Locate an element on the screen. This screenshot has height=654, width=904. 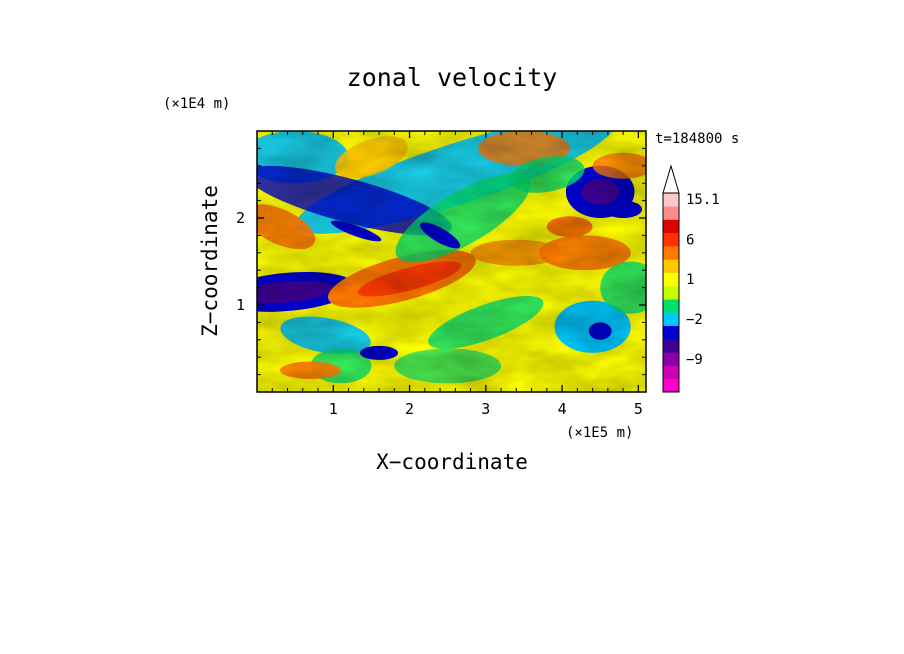
x-tick-label: 5 is located at coordinates (638, 409).